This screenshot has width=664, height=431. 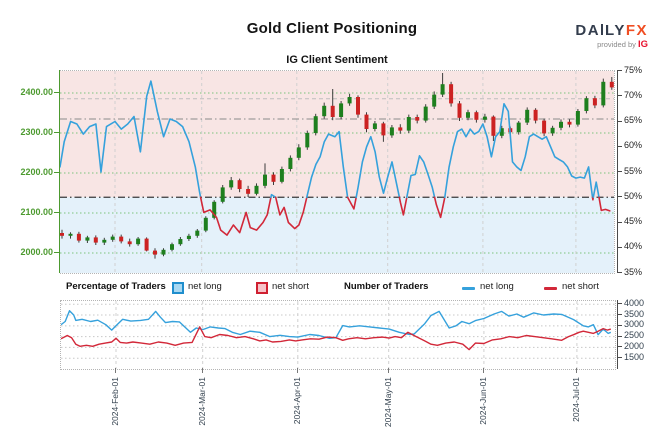 What do you see at coordinates (332, 28) in the screenshot?
I see `page-title: Gold Client Positioning` at bounding box center [332, 28].